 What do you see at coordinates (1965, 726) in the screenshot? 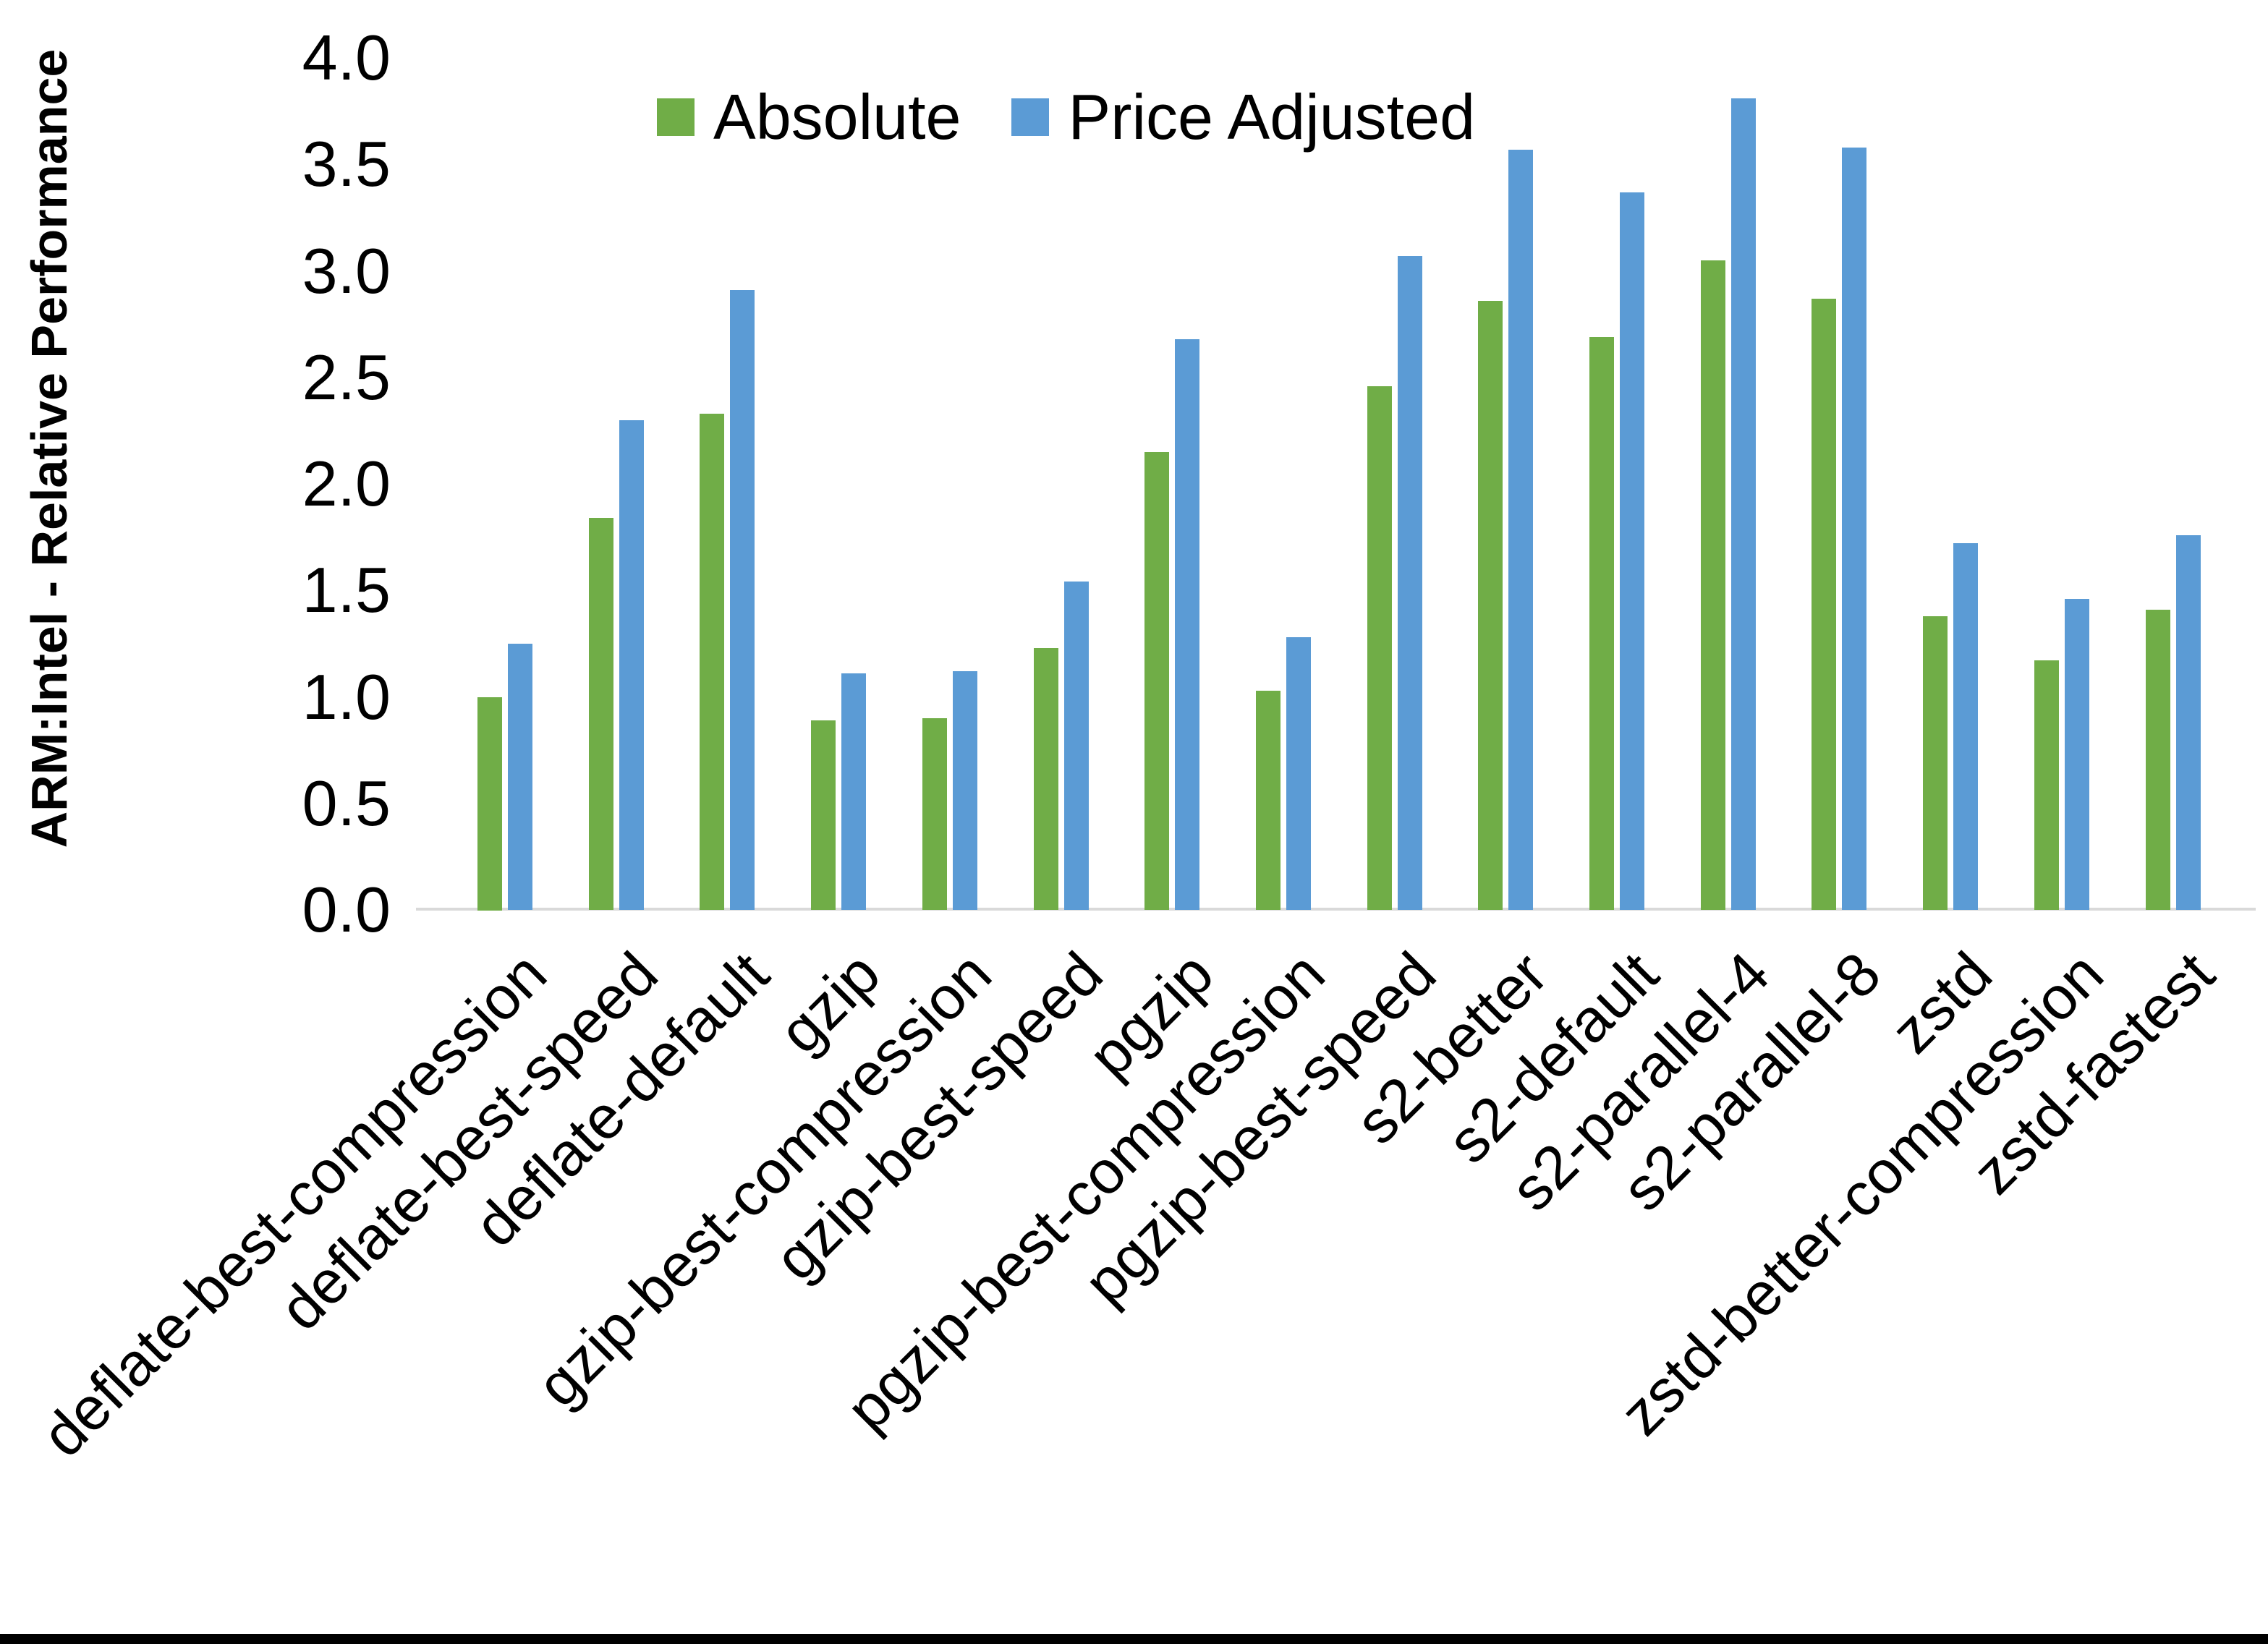
I see `bar-price-adjusted-zstd` at bounding box center [1965, 726].